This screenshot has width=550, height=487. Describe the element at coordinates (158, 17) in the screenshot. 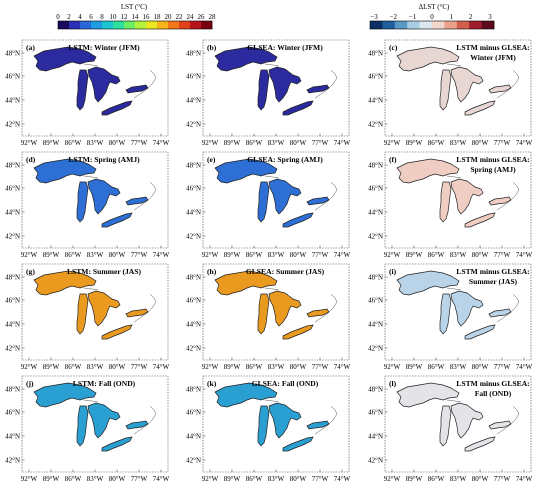

I see `colorbar-tick-label: 18` at that location.